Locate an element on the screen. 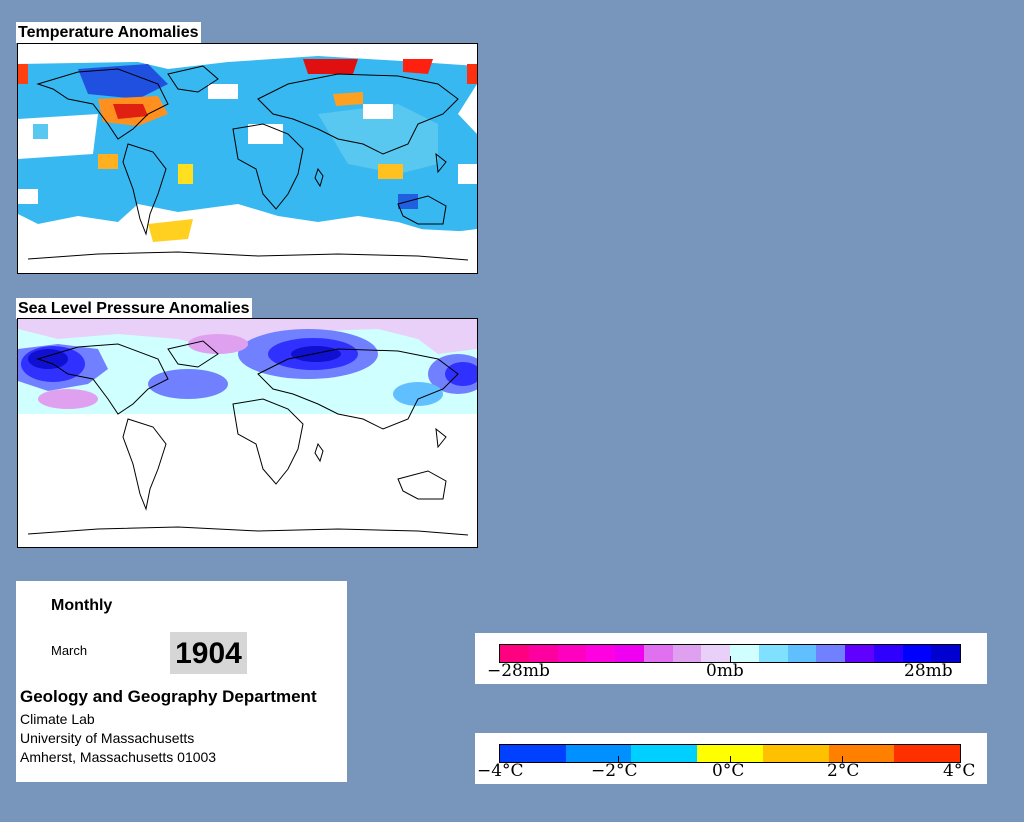 This screenshot has width=1024, height=822. university-name: University of Massachusetts is located at coordinates (107, 738).